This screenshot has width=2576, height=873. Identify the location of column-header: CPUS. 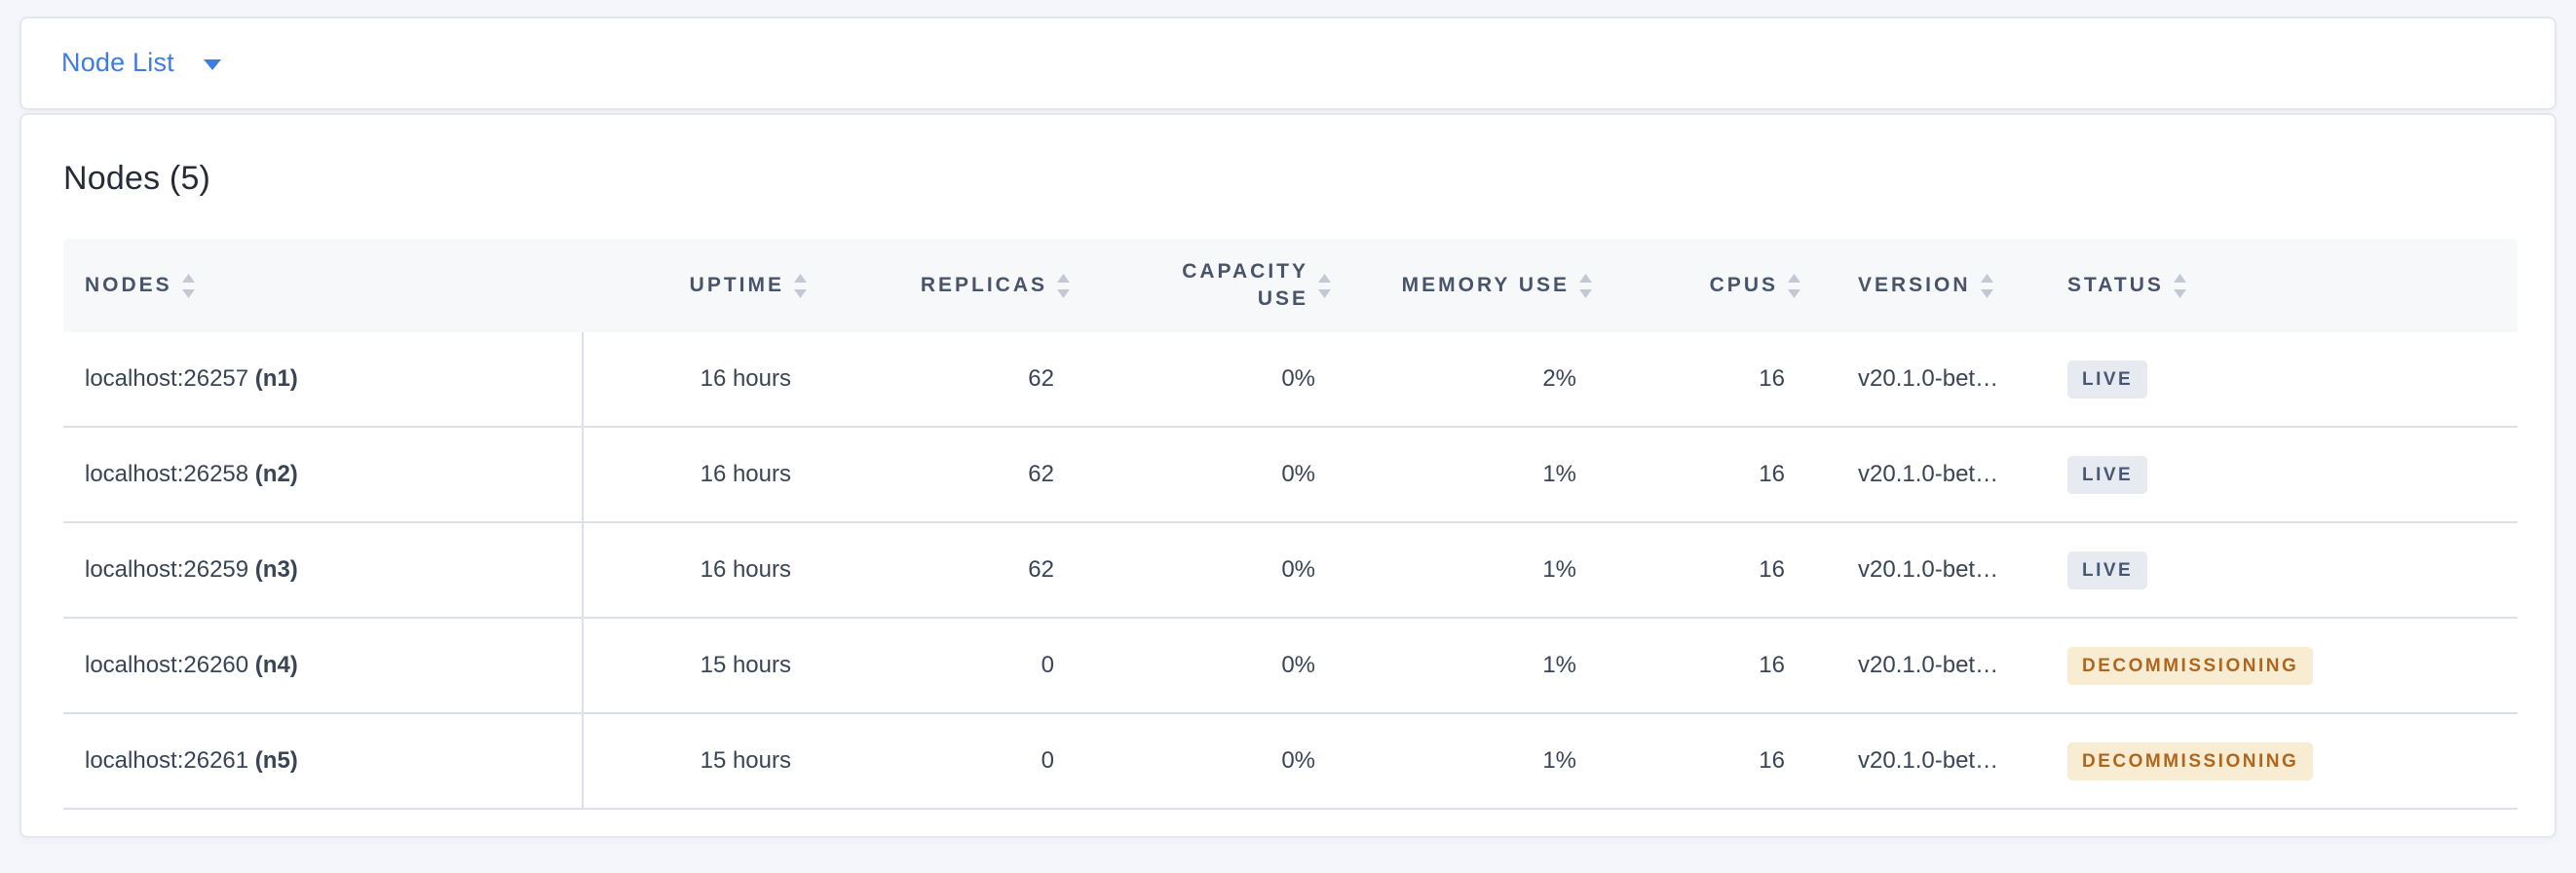
(1700, 285).